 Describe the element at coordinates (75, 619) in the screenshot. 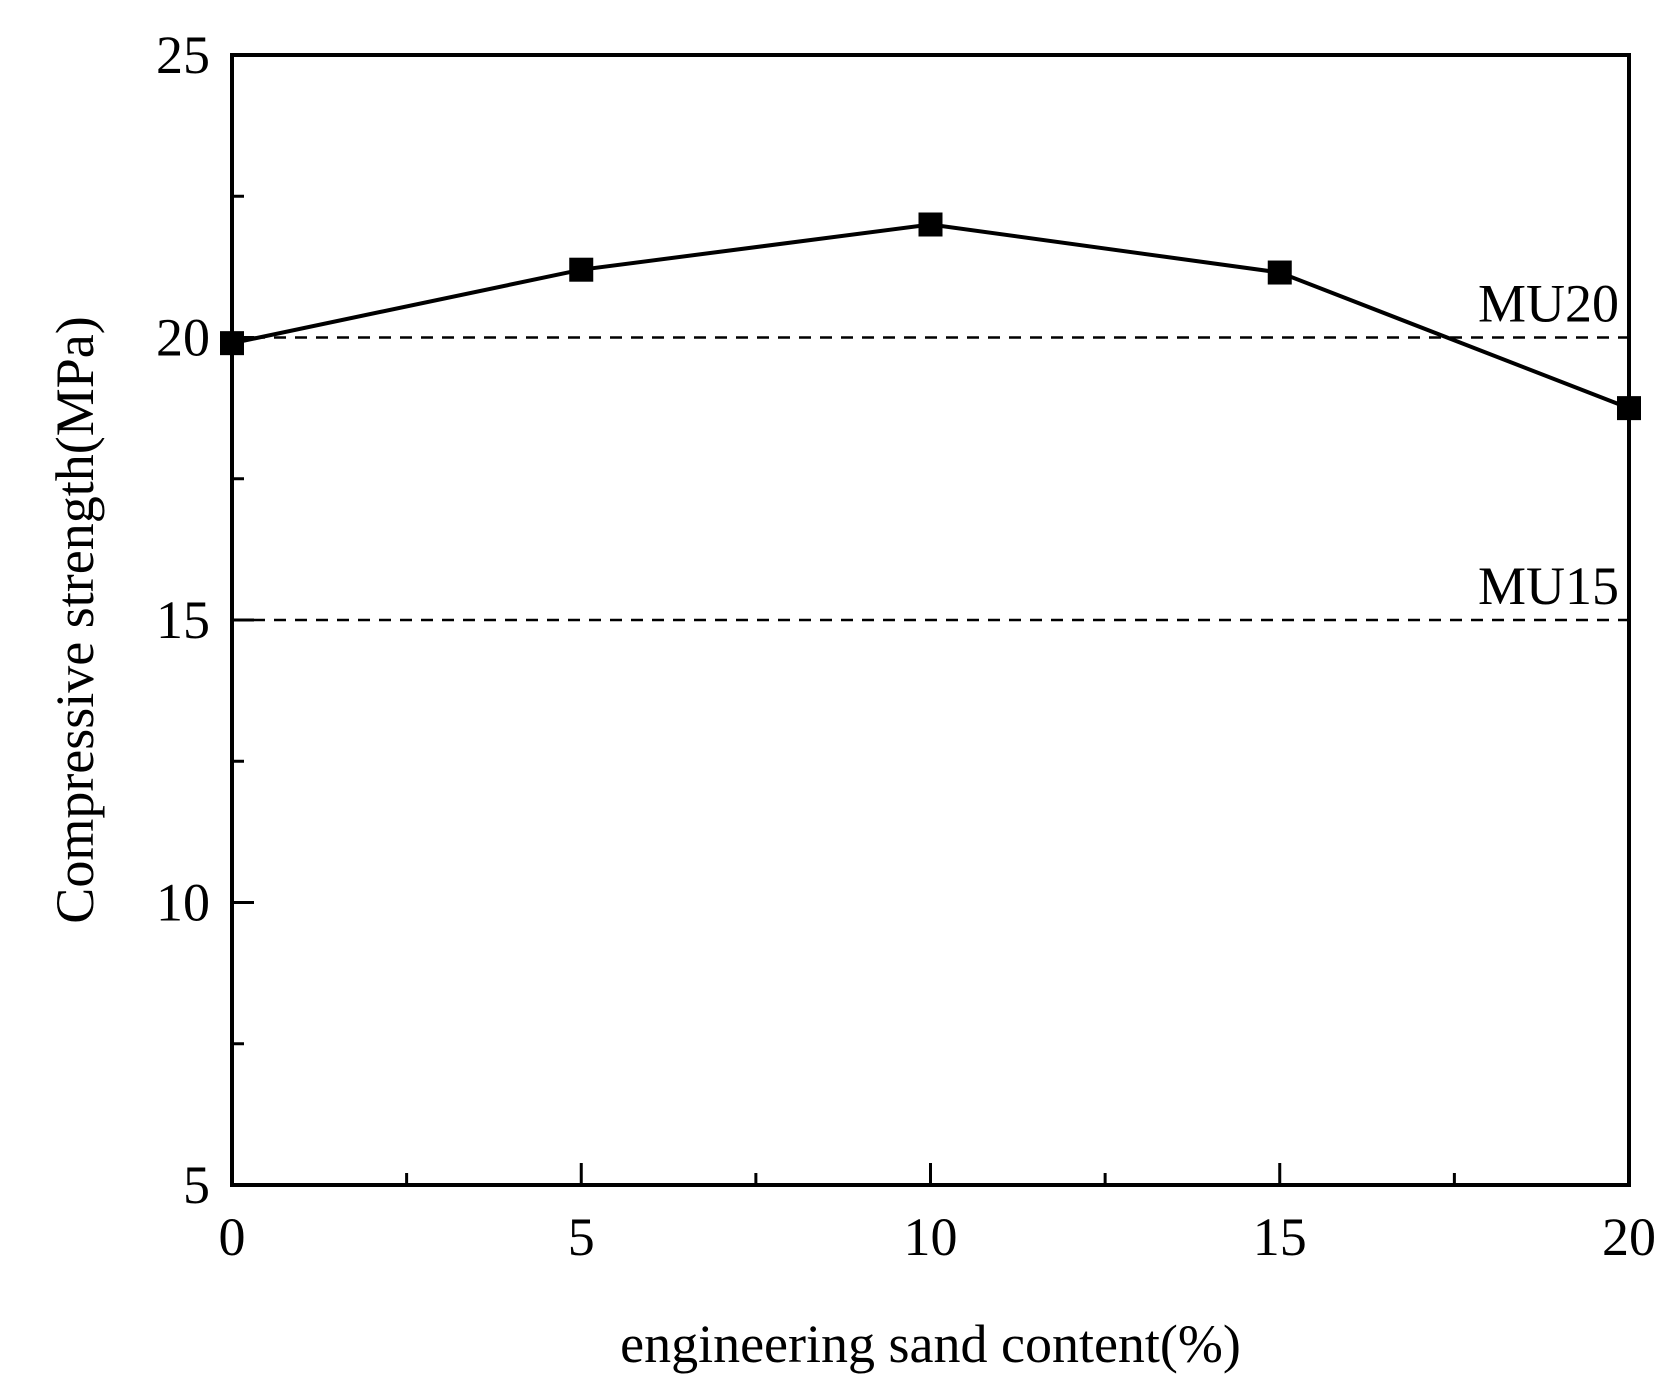

I see `y-axis-label: Compressive strength(MPa)` at that location.